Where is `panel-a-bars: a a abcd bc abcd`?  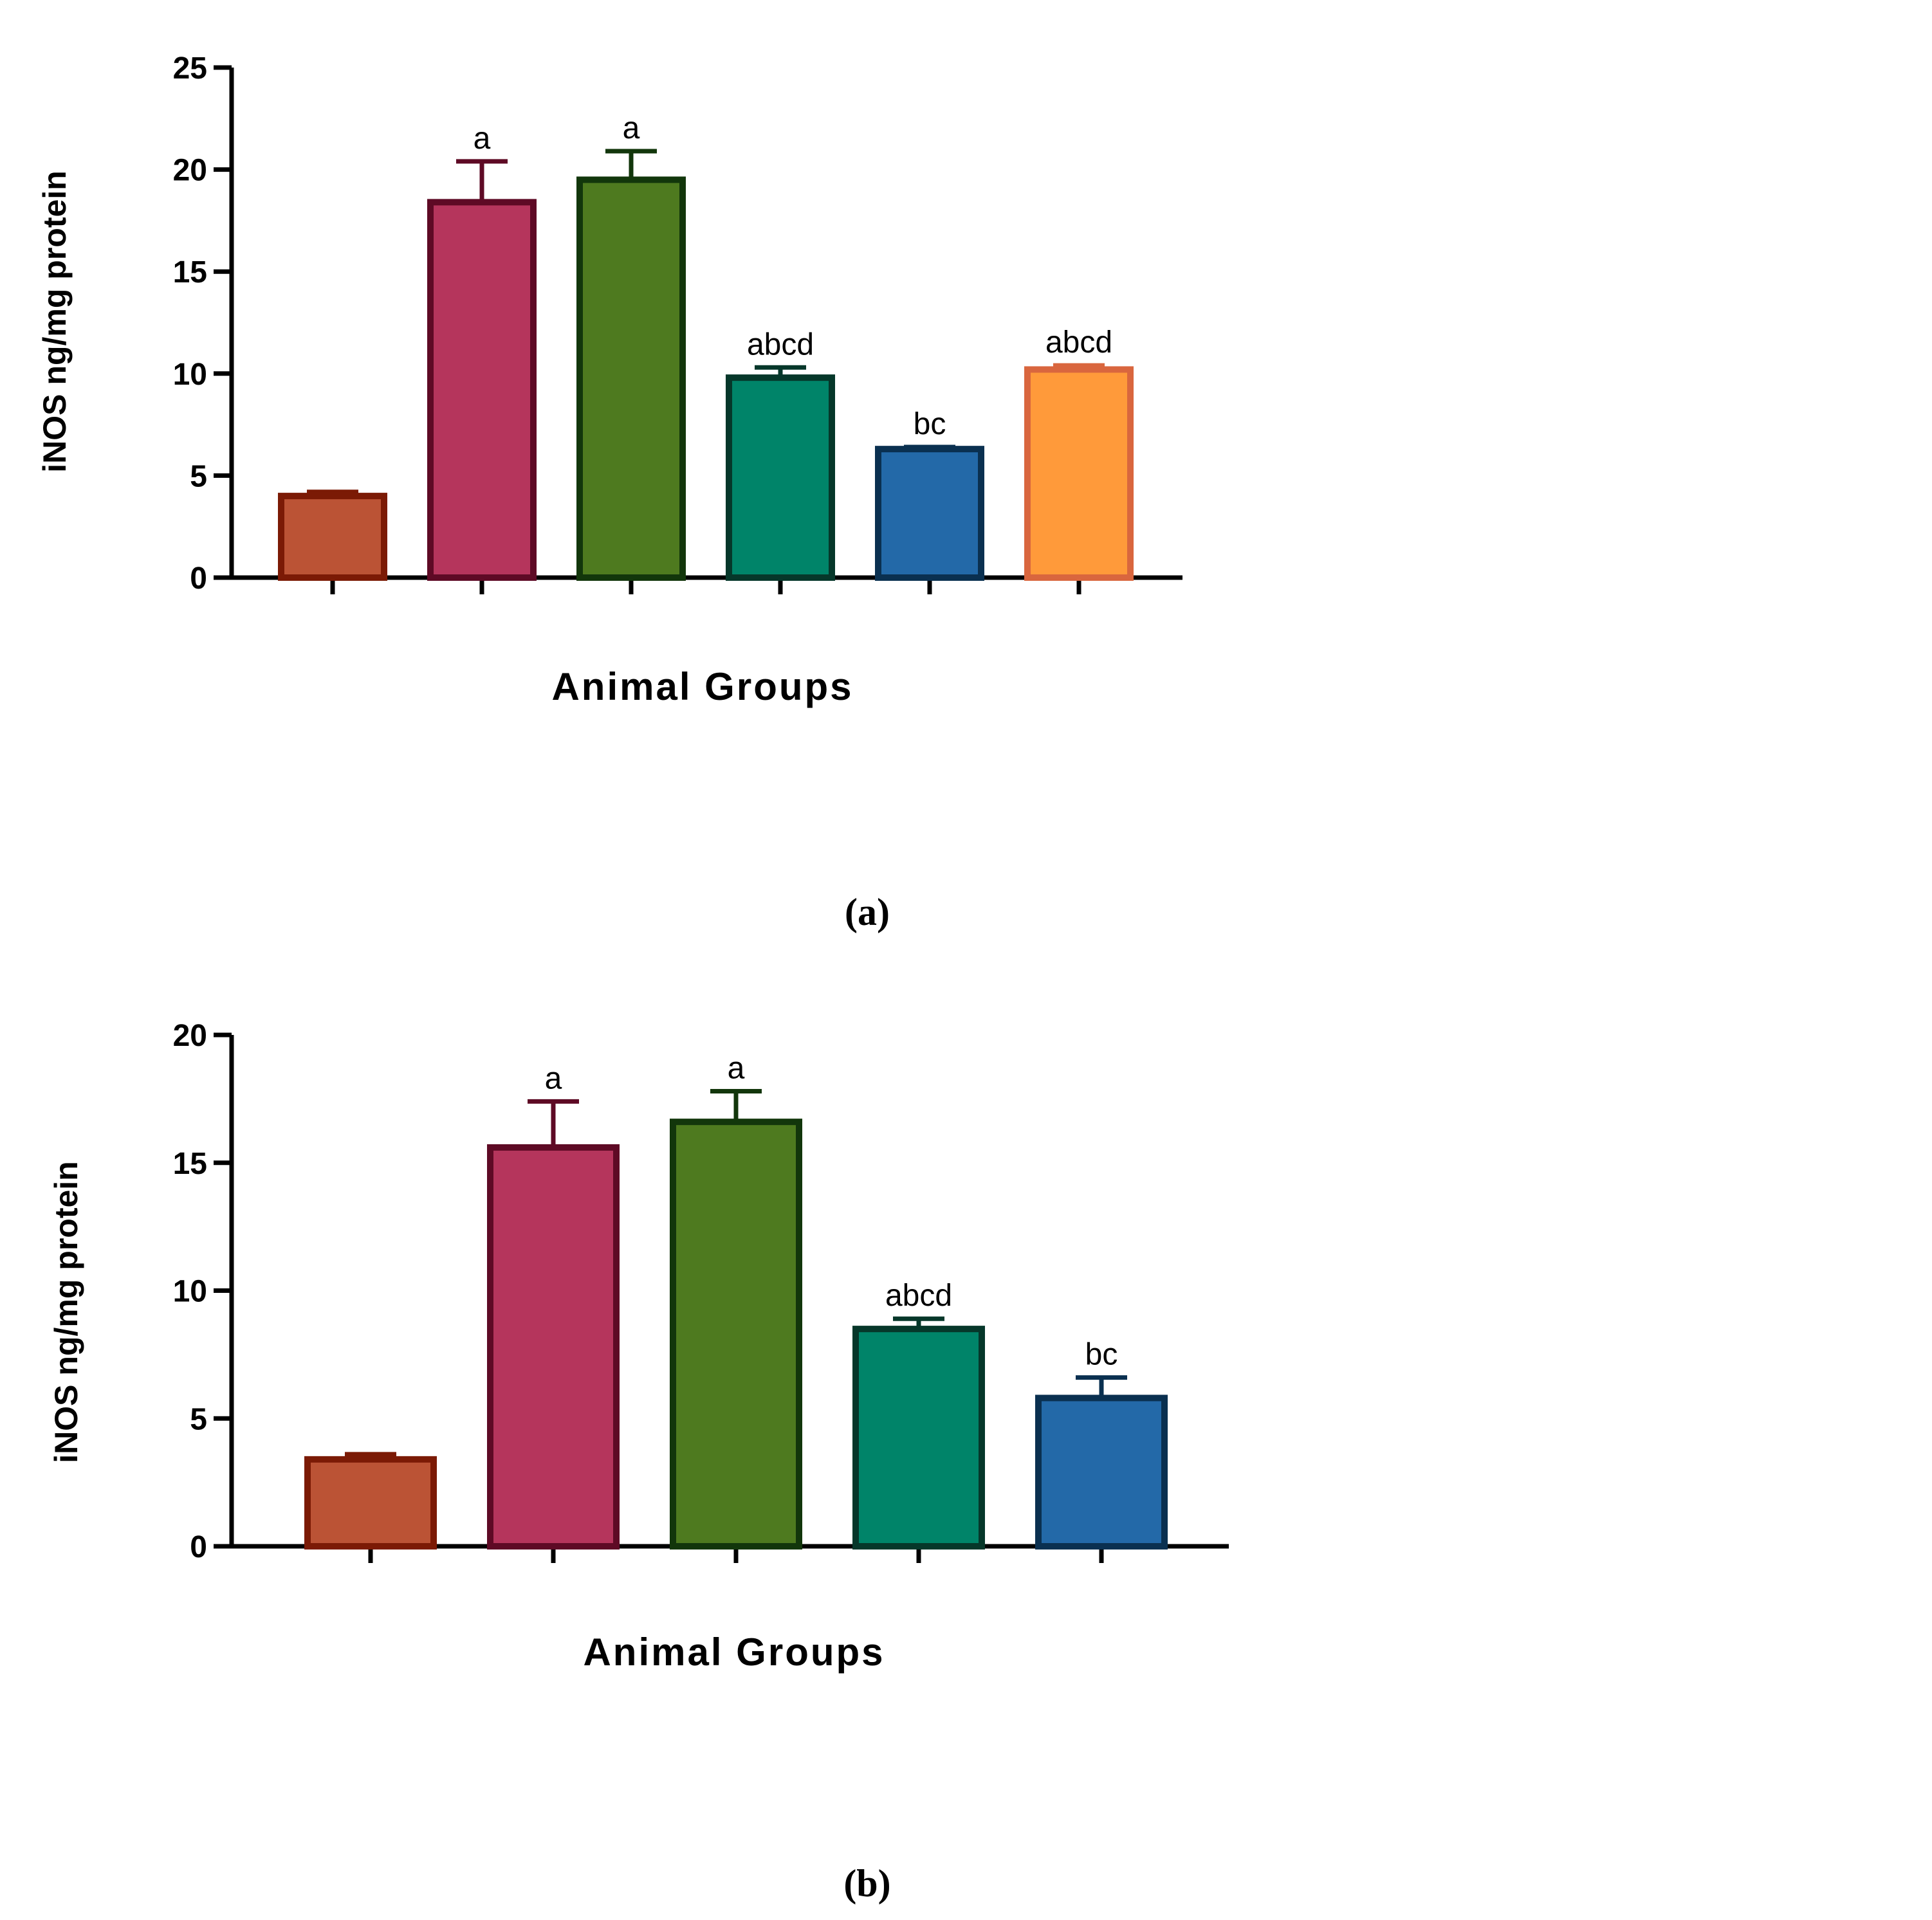
panel-a-bars: a a abcd bc abcd is located at coordinates (706, 346).